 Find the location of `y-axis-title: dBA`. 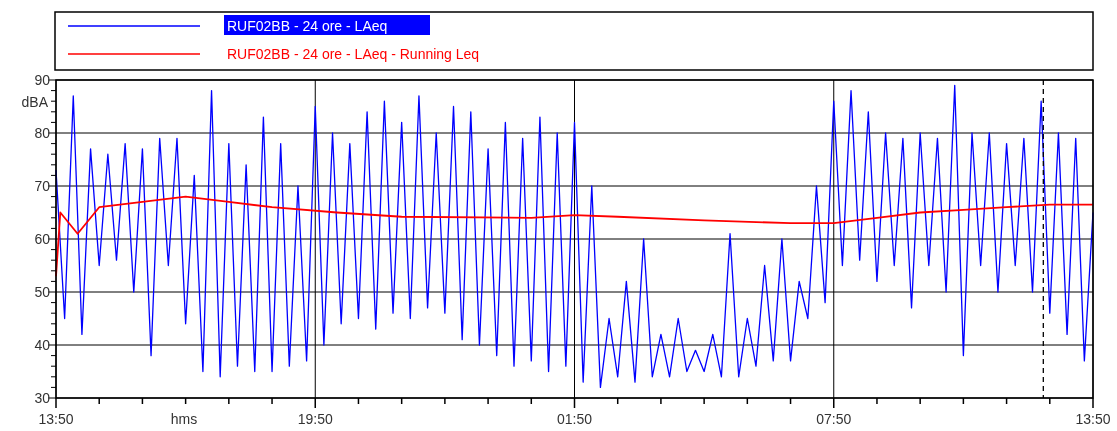

y-axis-title: dBA is located at coordinates (35, 102).